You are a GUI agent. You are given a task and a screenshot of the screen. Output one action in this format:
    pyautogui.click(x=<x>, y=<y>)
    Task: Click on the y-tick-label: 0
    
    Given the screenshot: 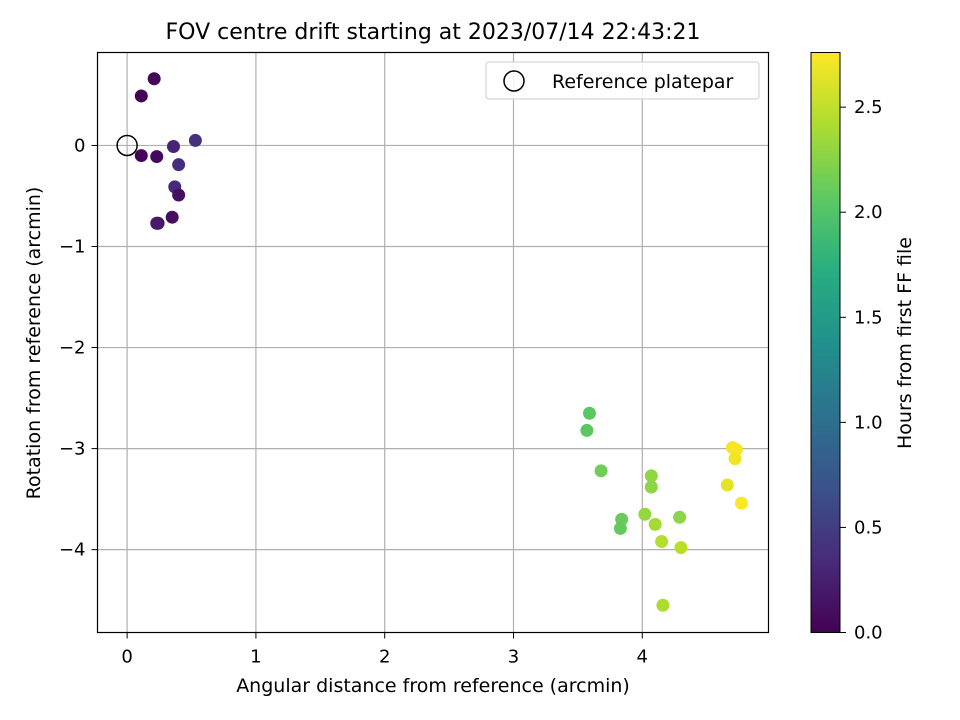 What is the action you would take?
    pyautogui.click(x=79, y=145)
    